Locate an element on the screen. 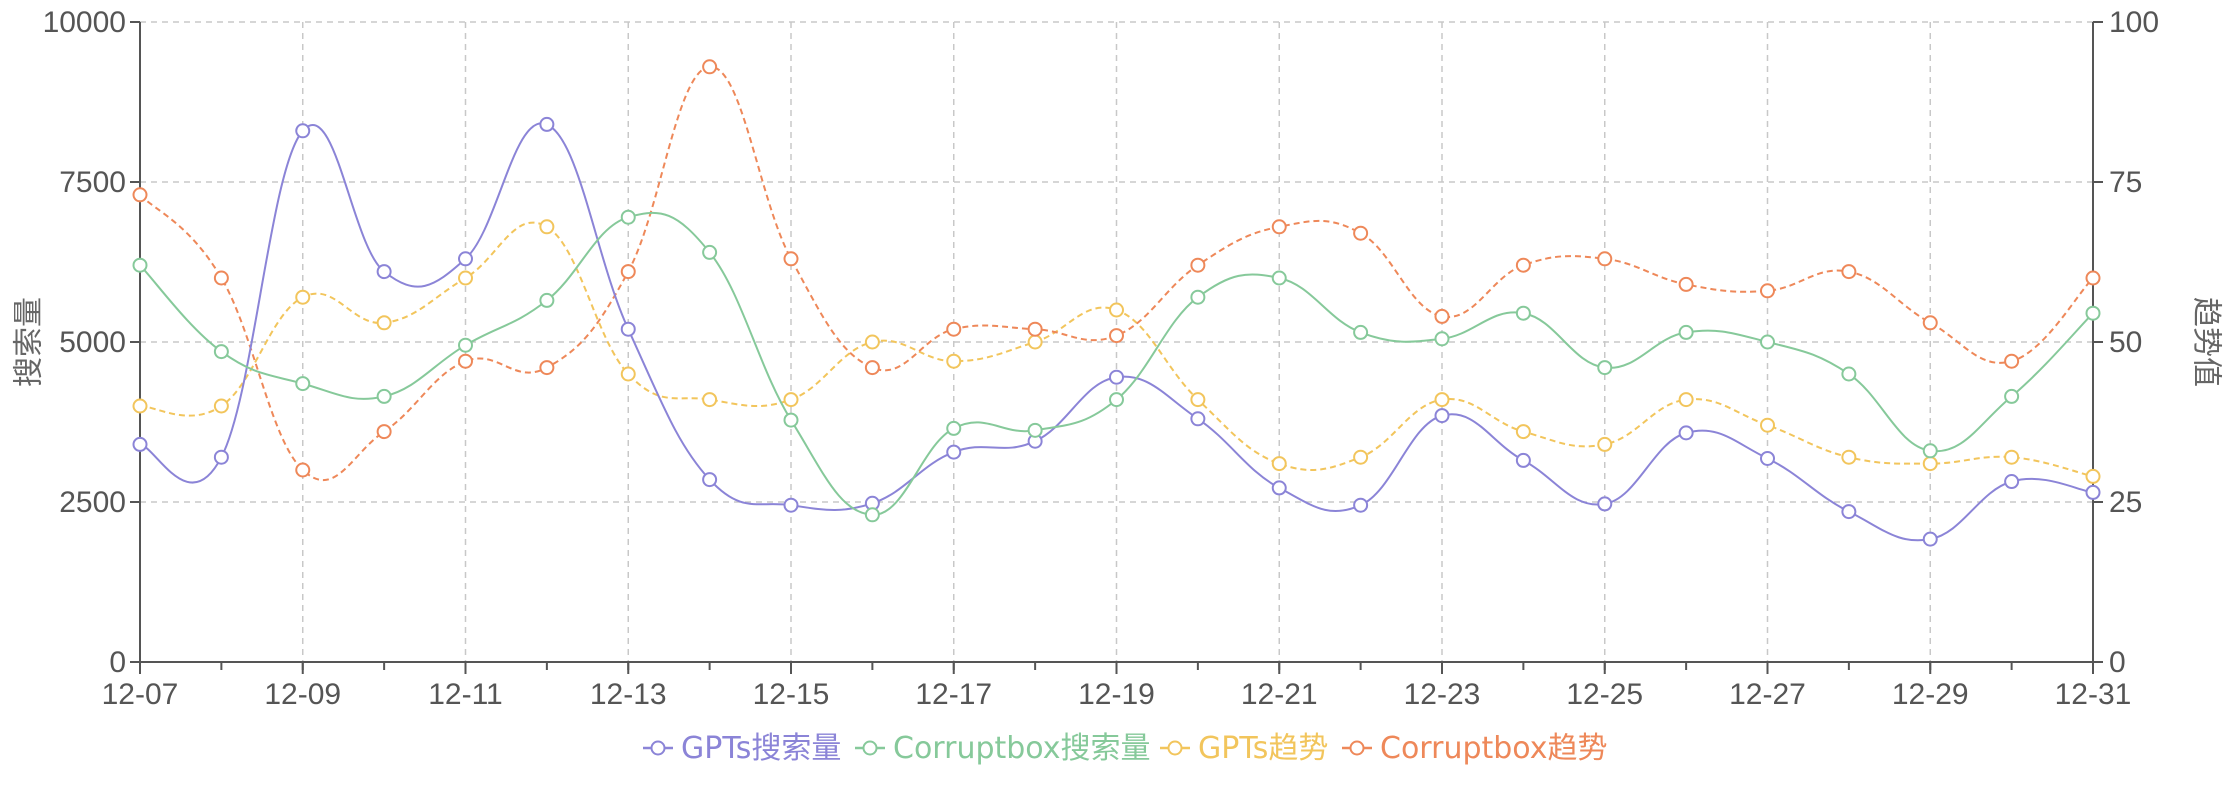 This screenshot has height=790, width=2238. legend-item-4: Corruptbox趋势 is located at coordinates (1475, 748).